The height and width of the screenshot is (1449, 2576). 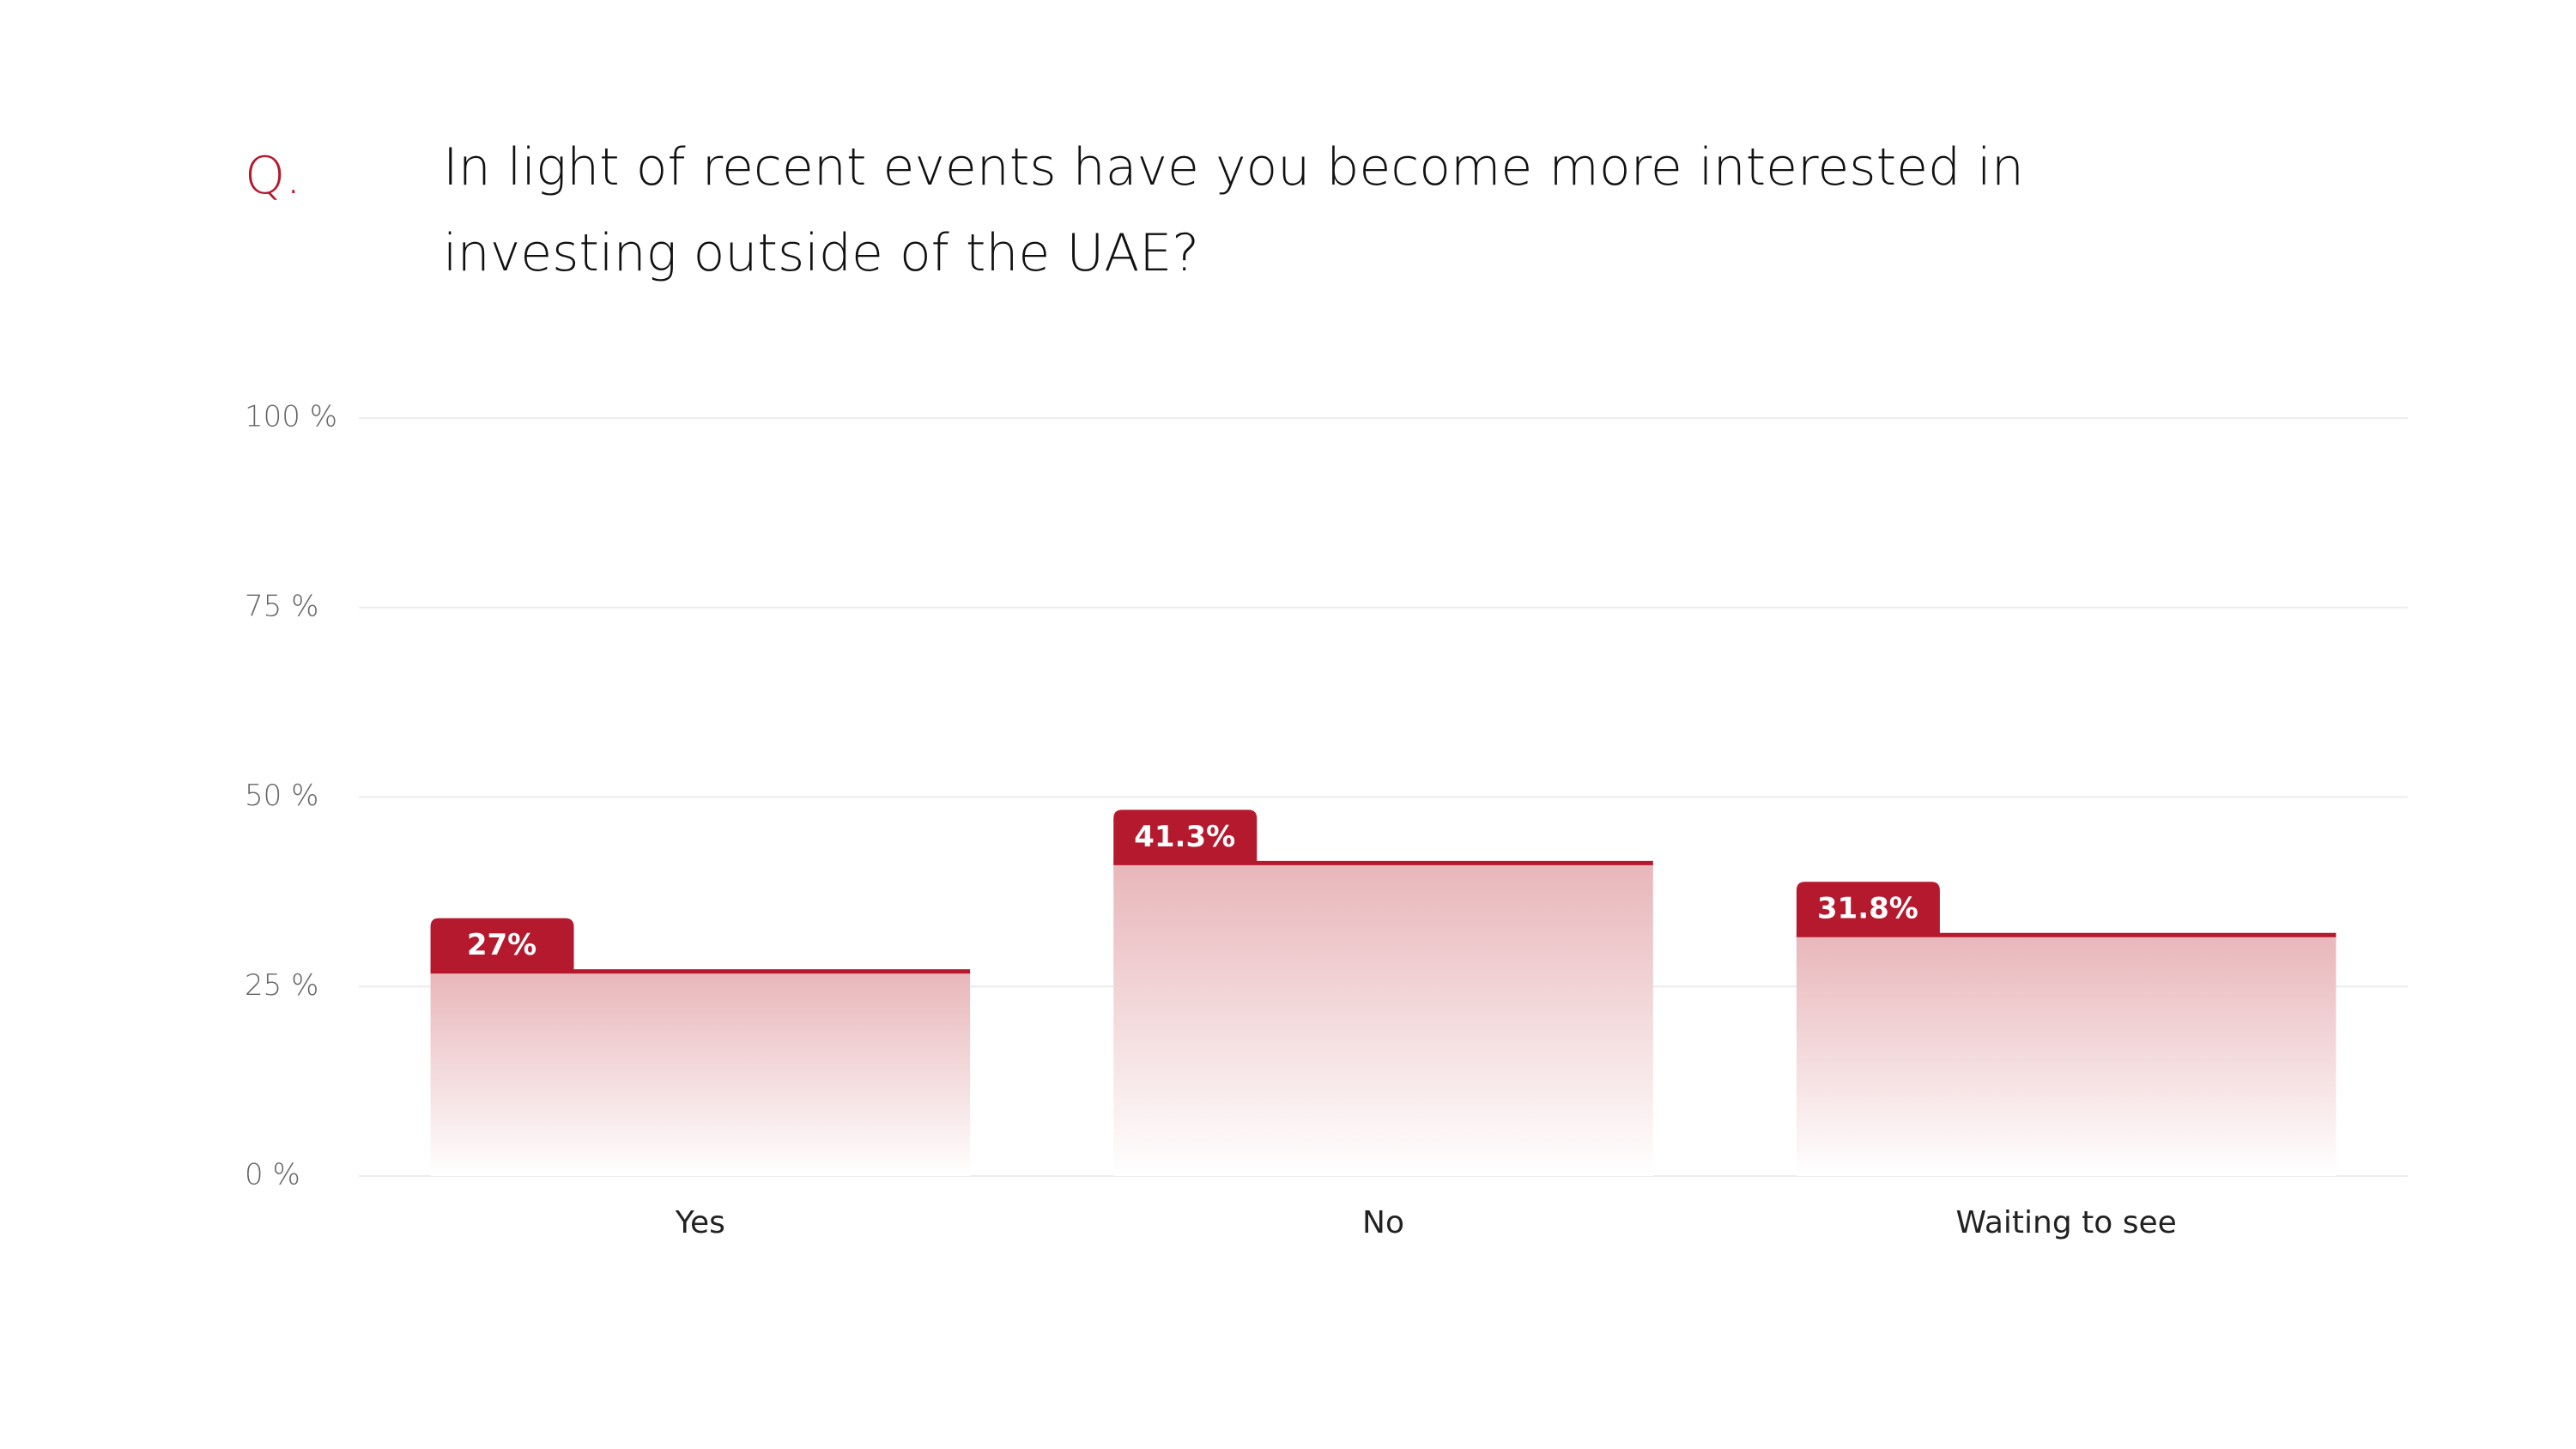 I want to click on value-label: 27%, so click(x=501, y=945).